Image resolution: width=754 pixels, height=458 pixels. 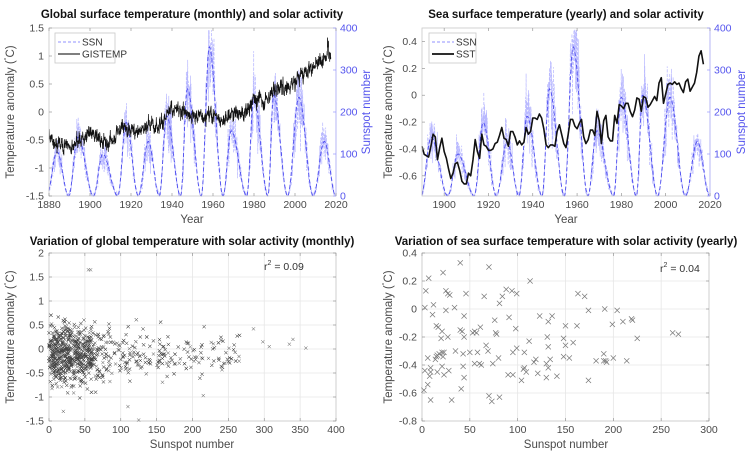 I want to click on x-tick-label: 1900, so click(x=90, y=205).